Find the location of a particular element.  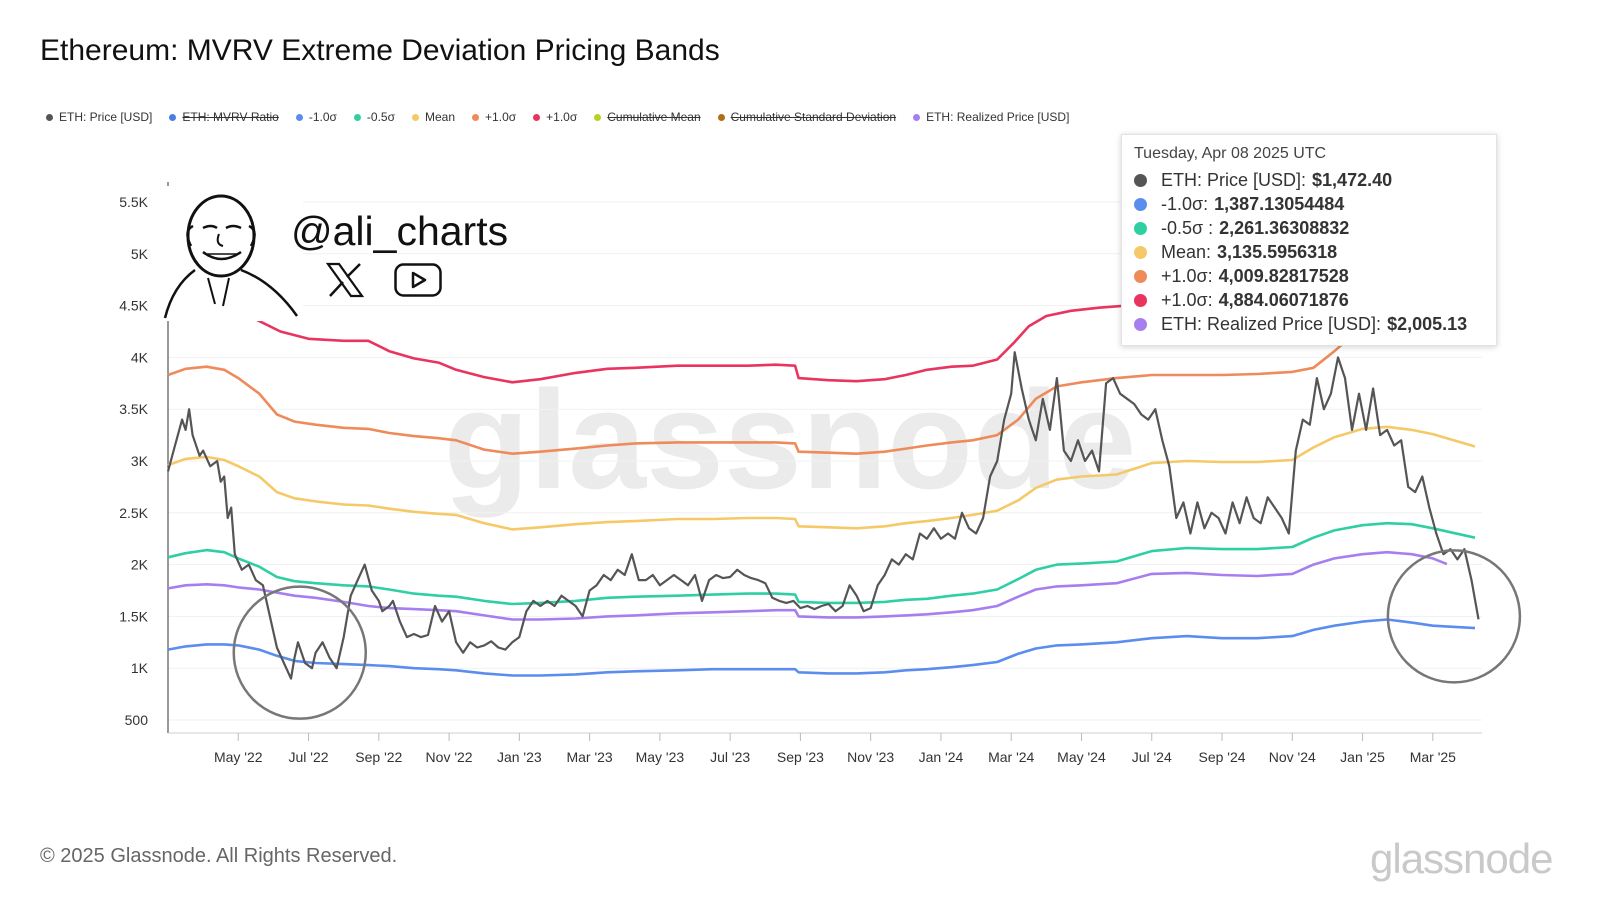

series-line-mean is located at coordinates (821, 478).